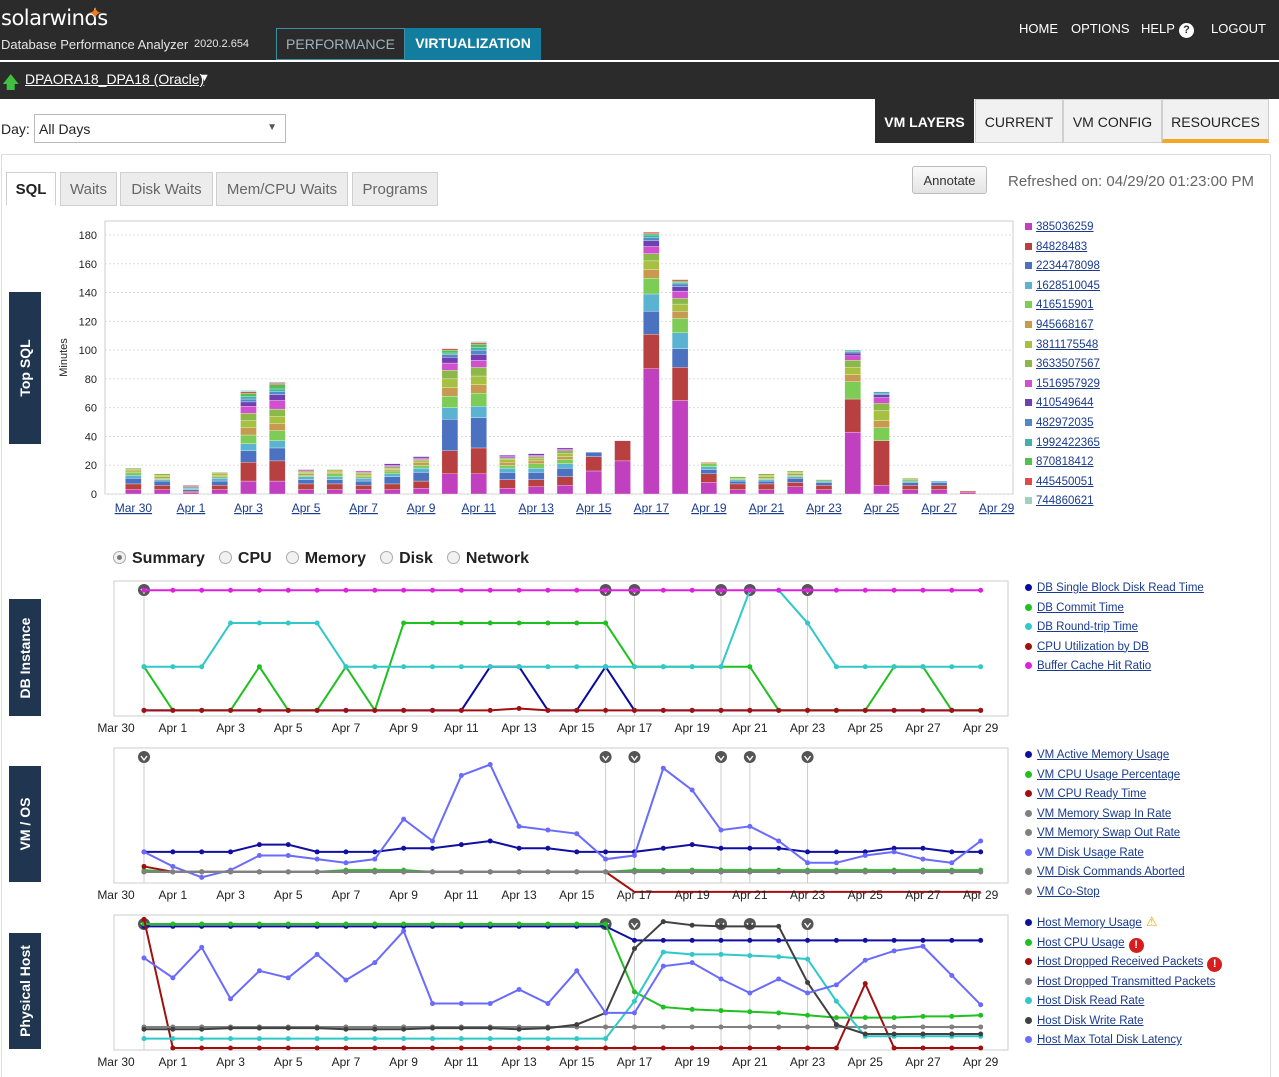  Describe the element at coordinates (395, 189) in the screenshot. I see `subtab-programs: Programs` at that location.